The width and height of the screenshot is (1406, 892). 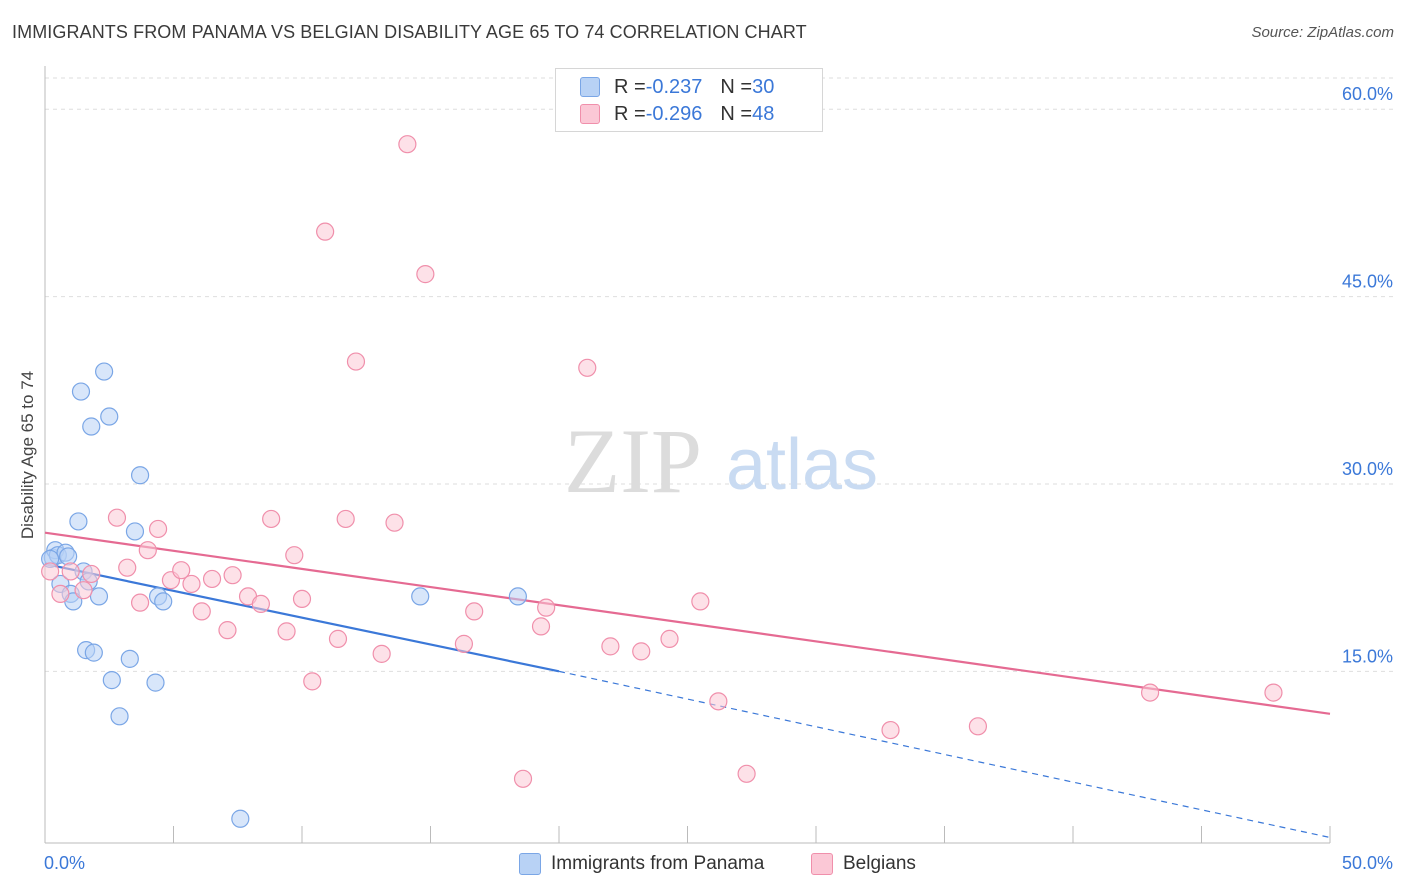 What do you see at coordinates (822, 864) in the screenshot?
I see `bottom-legend-swatch-belgians` at bounding box center [822, 864].